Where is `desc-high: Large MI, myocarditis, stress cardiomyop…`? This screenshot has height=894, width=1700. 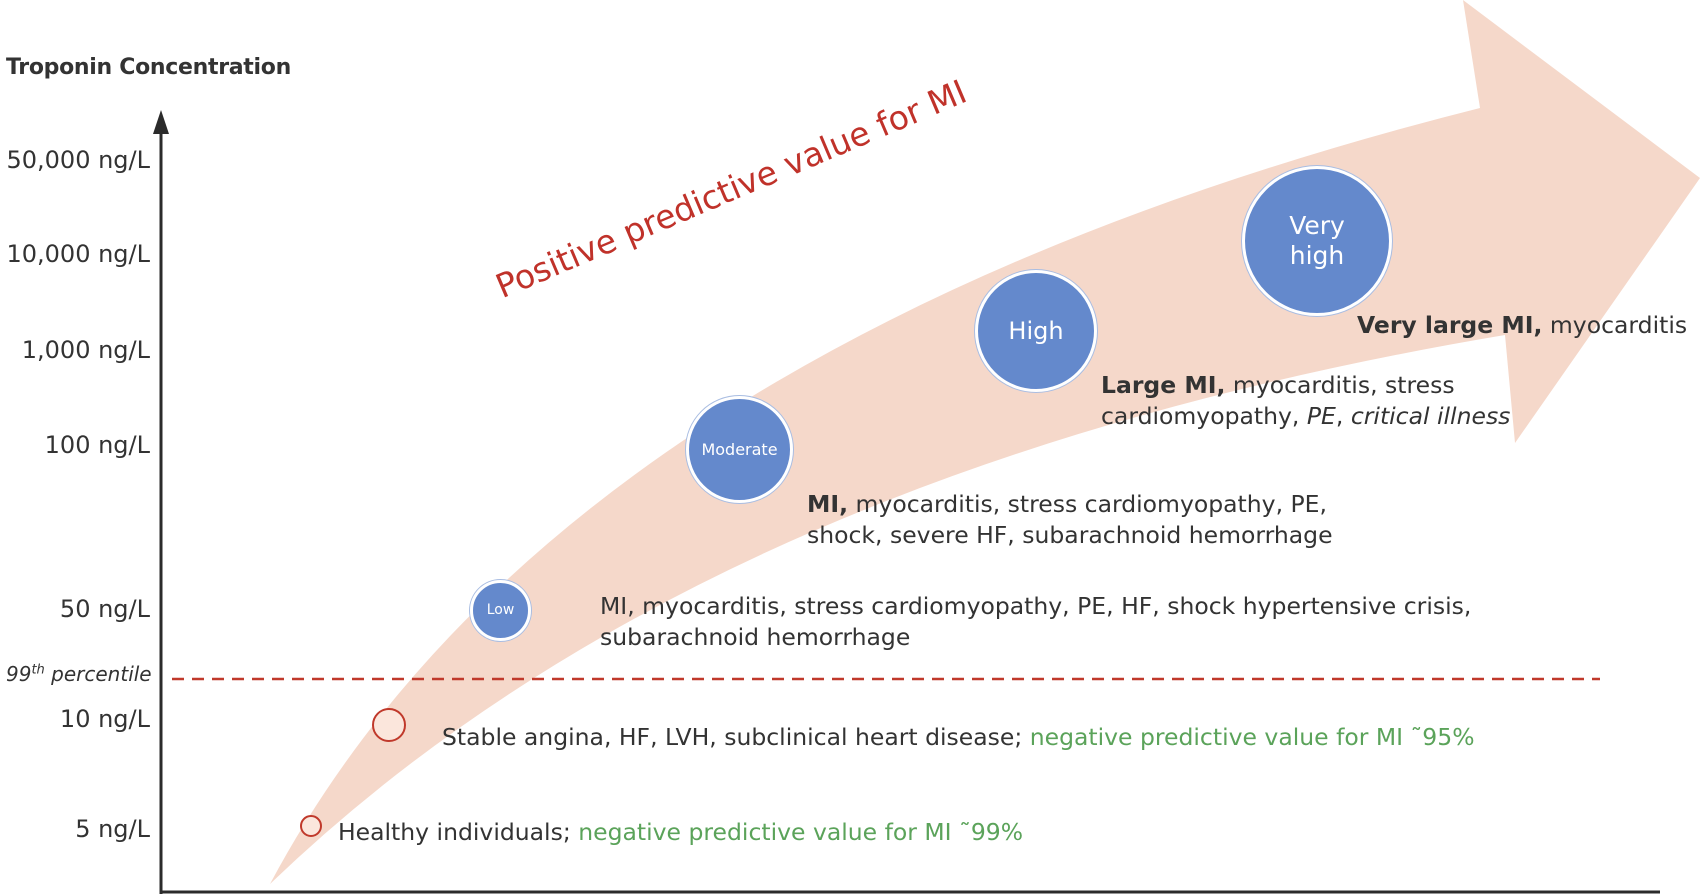 desc-high: Large MI, myocarditis, stress cardiomyop… is located at coordinates (1306, 400).